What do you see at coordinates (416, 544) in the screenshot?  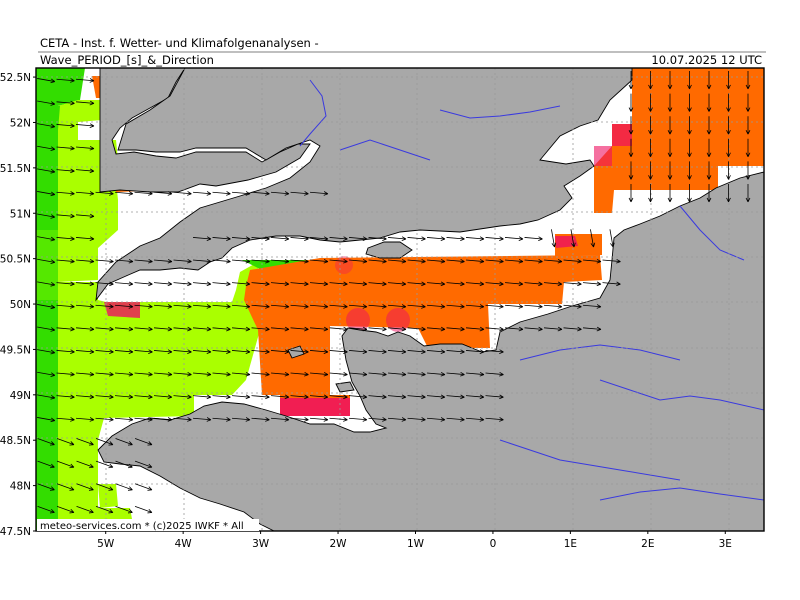 I see `lon-tick-label: 1W` at bounding box center [416, 544].